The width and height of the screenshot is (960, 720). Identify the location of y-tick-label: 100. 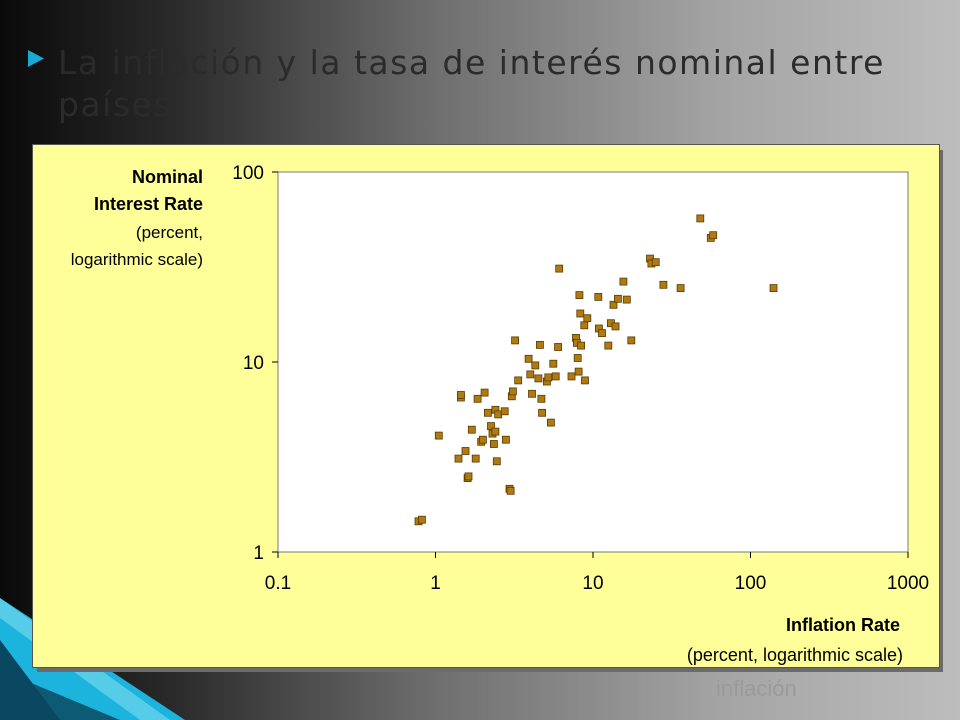
(248, 173).